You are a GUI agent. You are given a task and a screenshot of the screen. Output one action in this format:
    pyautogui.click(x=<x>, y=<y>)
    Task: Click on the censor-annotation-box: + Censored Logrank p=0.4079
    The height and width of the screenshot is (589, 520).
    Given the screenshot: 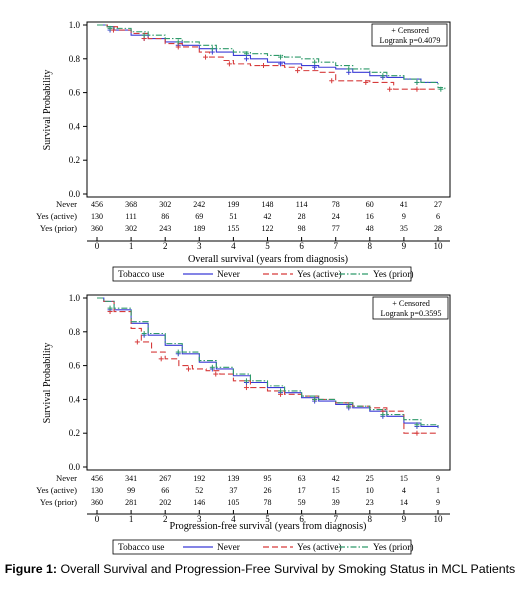 What is the action you would take?
    pyautogui.click(x=409, y=35)
    